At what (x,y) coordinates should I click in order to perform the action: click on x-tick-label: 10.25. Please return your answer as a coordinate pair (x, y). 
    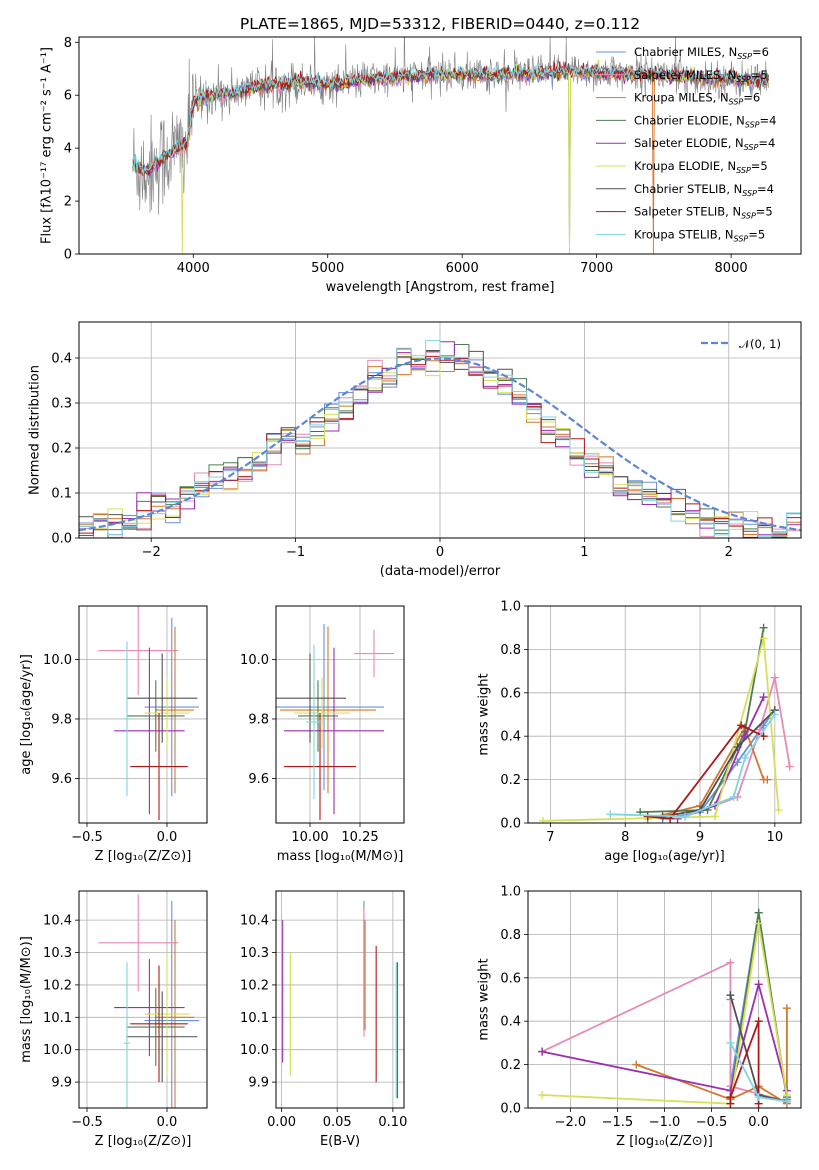
    Looking at the image, I should click on (359, 837).